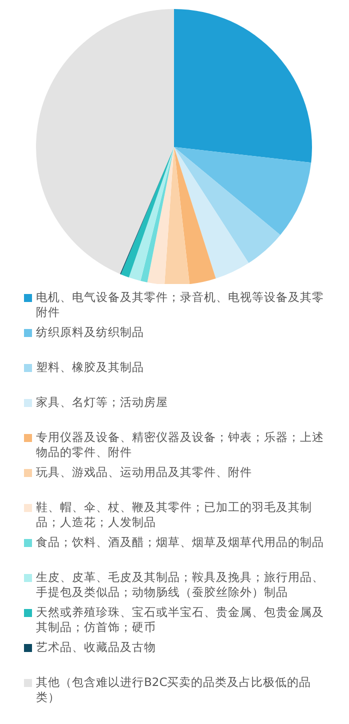 The width and height of the screenshot is (349, 724). I want to click on legend-label: 纺织原料及纺织制品, so click(90, 332).